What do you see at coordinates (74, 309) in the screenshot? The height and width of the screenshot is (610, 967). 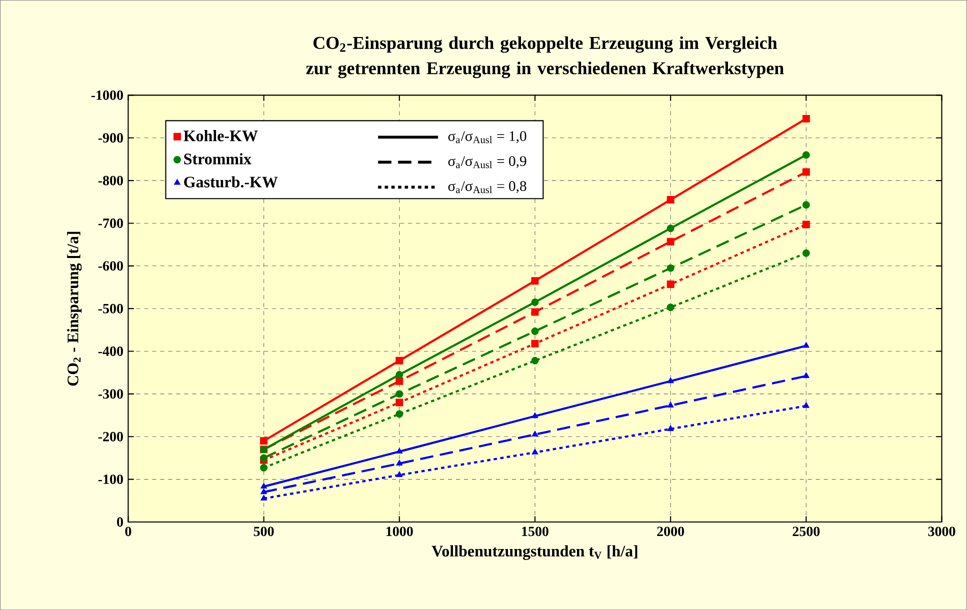 I see `y-axis-title: CO$_{2}$ - Einsparung [t/a]` at bounding box center [74, 309].